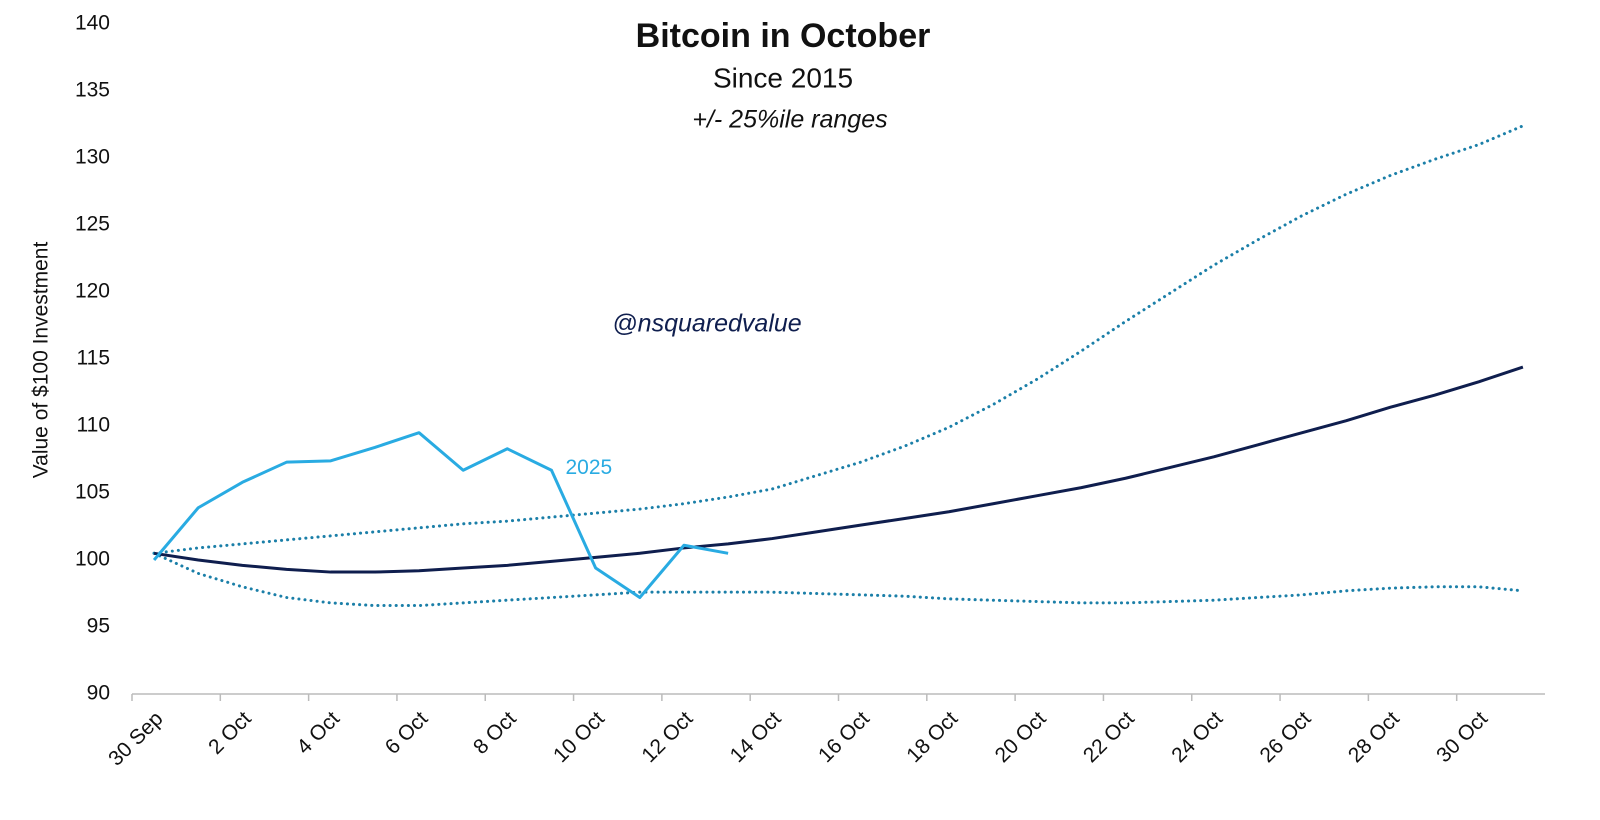 The image size is (1600, 820). Describe the element at coordinates (1286, 737) in the screenshot. I see `x-tick-label: 26 Oct` at that location.